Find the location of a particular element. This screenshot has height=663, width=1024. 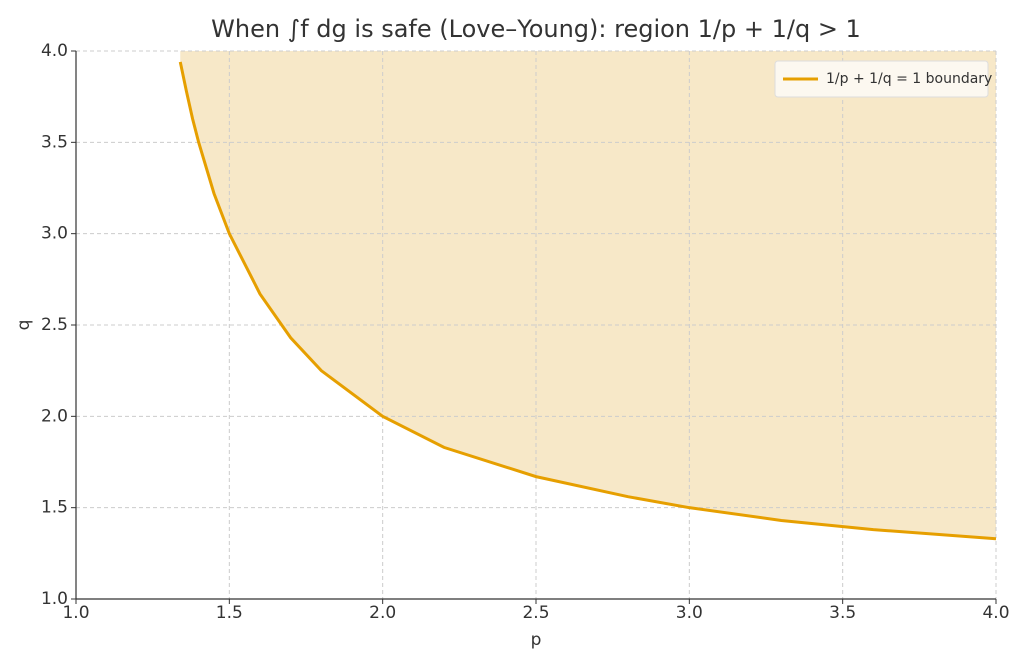

y-tick-label: 1.0 is located at coordinates (54, 599).